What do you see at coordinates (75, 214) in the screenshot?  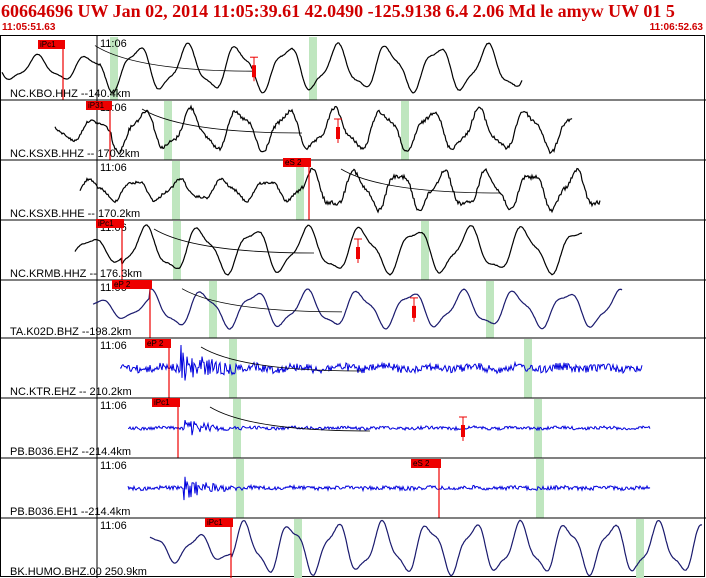 I see `trace-label: NC.KSXB.HHE -- 170.2km` at bounding box center [75, 214].